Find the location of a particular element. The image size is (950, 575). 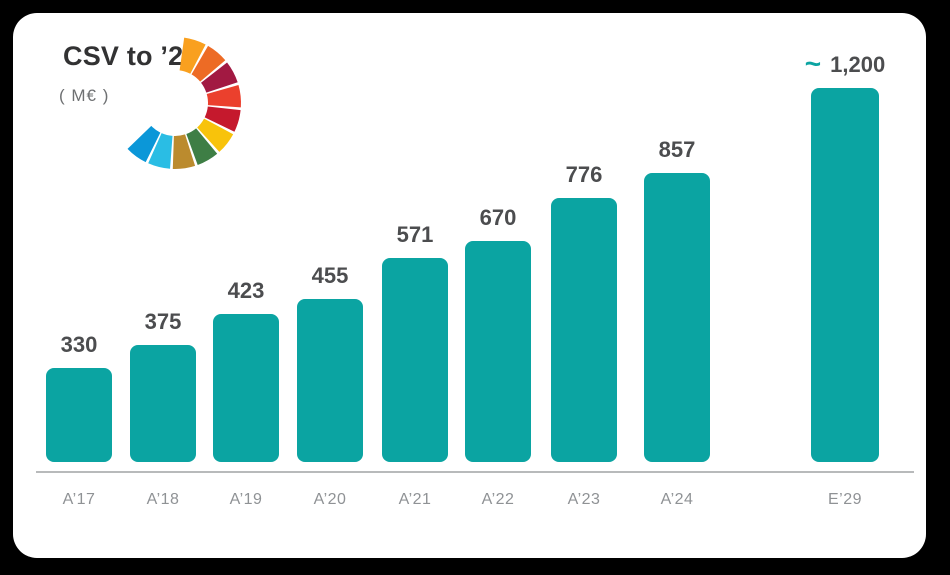

bar-value-label: 776 is located at coordinates (584, 174).